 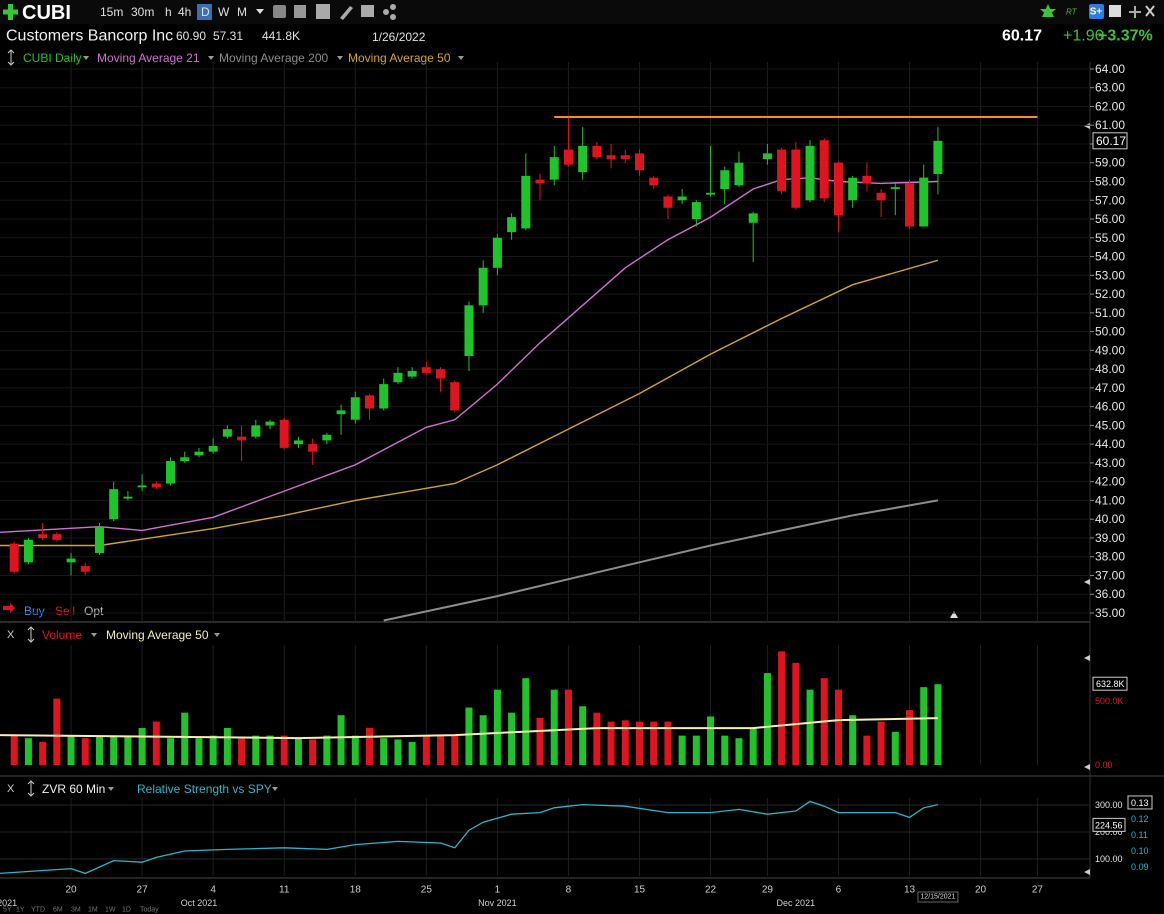 What do you see at coordinates (94, 611) in the screenshot?
I see `opt-button: Opt` at bounding box center [94, 611].